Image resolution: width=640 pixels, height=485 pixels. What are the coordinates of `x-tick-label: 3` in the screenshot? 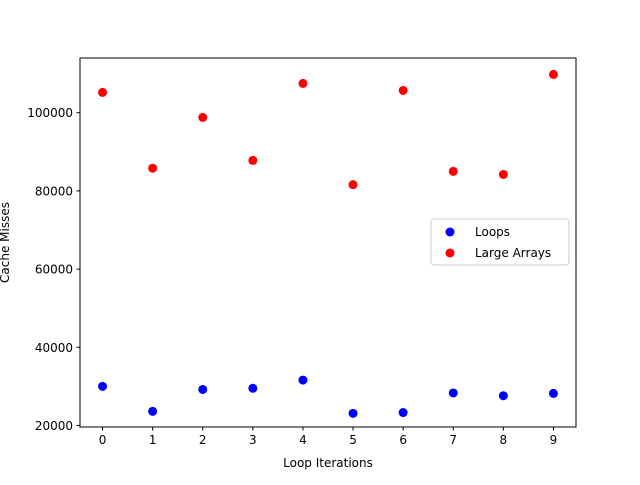 It's located at (253, 440).